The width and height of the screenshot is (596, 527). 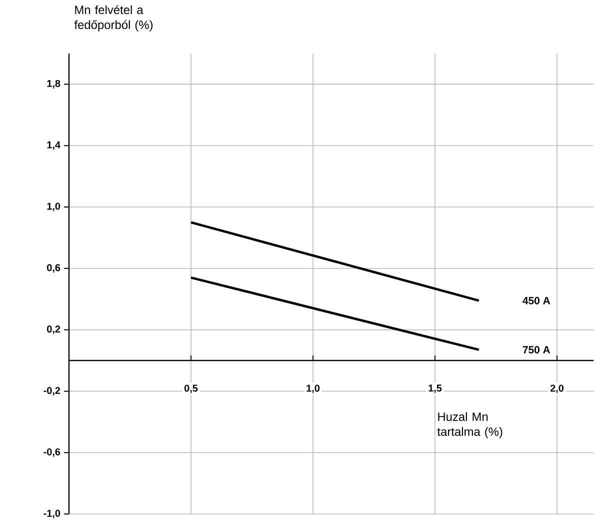 What do you see at coordinates (435, 389) in the screenshot?
I see `x-tick-label: 1,5` at bounding box center [435, 389].